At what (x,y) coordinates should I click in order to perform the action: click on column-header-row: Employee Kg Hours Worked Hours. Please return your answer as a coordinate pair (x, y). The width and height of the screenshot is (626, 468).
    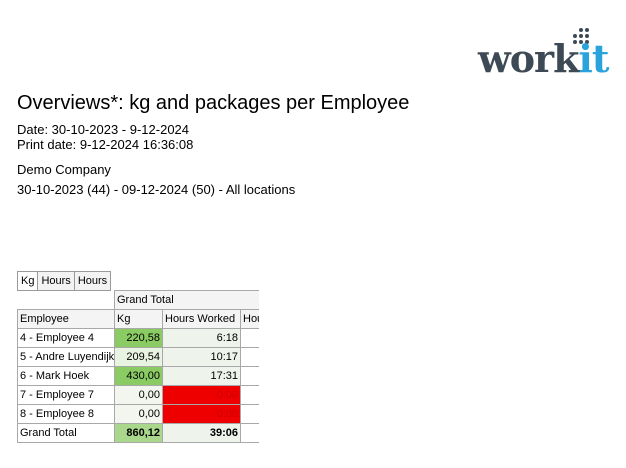
    Looking at the image, I should click on (138, 319).